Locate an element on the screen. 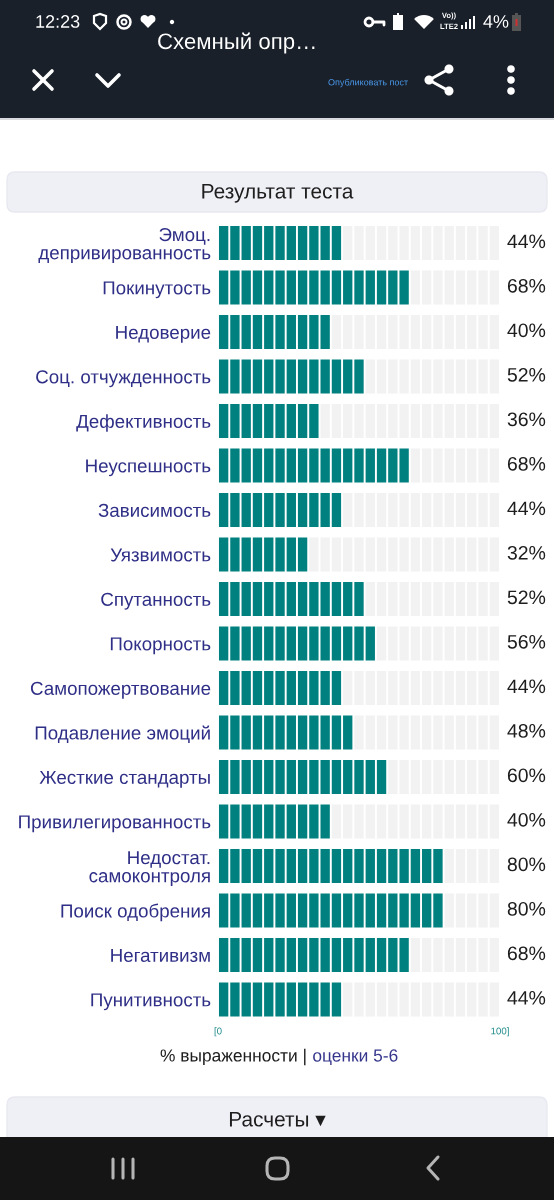 The width and height of the screenshot is (554, 1200). y-tick-label: Недостат. самоконтроля is located at coordinates (149, 869).